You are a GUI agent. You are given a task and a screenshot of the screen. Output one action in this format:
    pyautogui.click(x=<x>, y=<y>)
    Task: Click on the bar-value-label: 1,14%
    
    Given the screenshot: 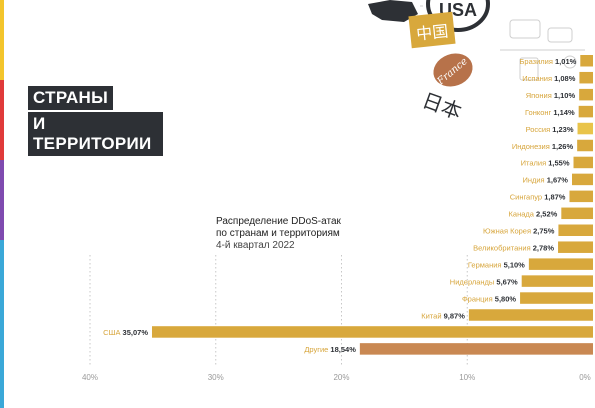 What is the action you would take?
    pyautogui.click(x=564, y=112)
    